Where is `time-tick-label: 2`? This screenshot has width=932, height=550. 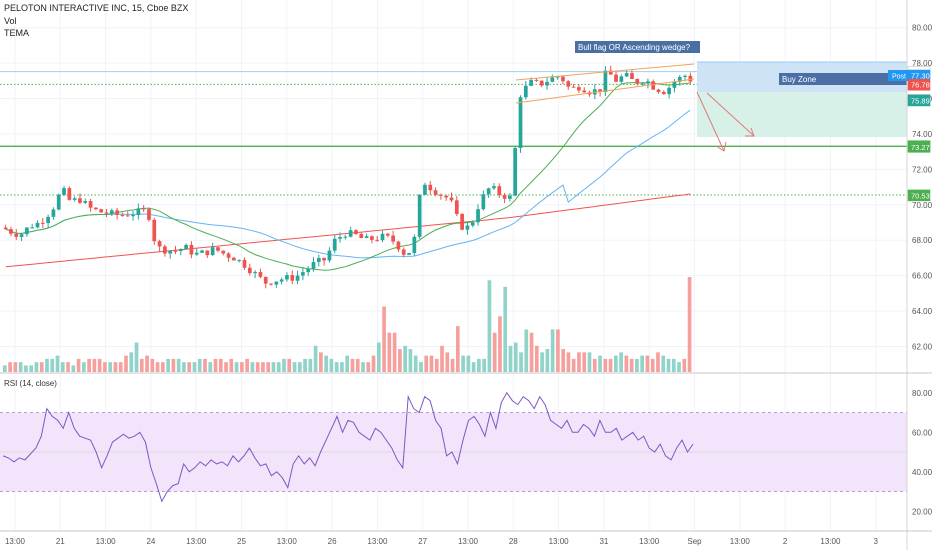 time-tick-label: 2 is located at coordinates (785, 541).